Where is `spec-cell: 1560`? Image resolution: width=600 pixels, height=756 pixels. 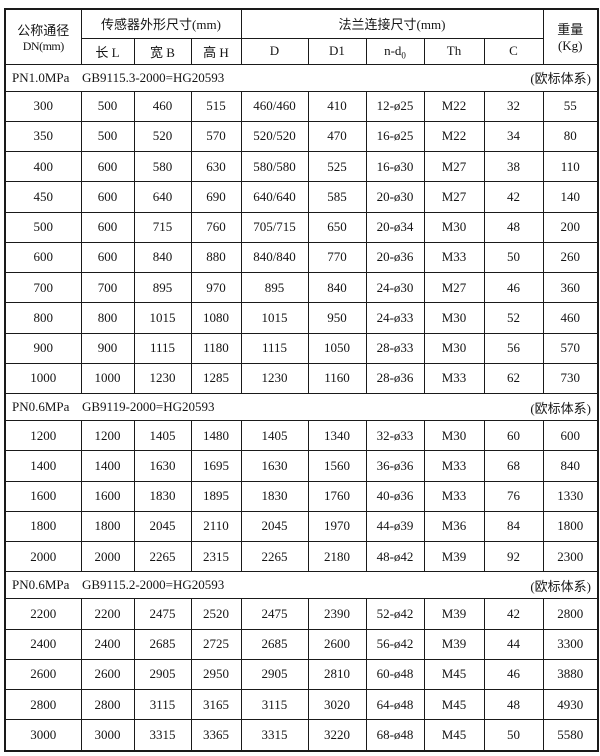 spec-cell: 1560 is located at coordinates (337, 466).